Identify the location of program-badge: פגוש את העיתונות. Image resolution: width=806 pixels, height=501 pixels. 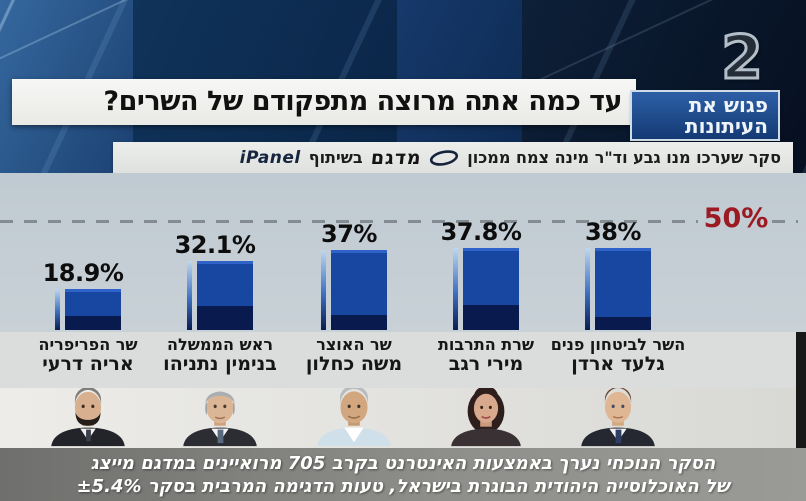
(705, 115).